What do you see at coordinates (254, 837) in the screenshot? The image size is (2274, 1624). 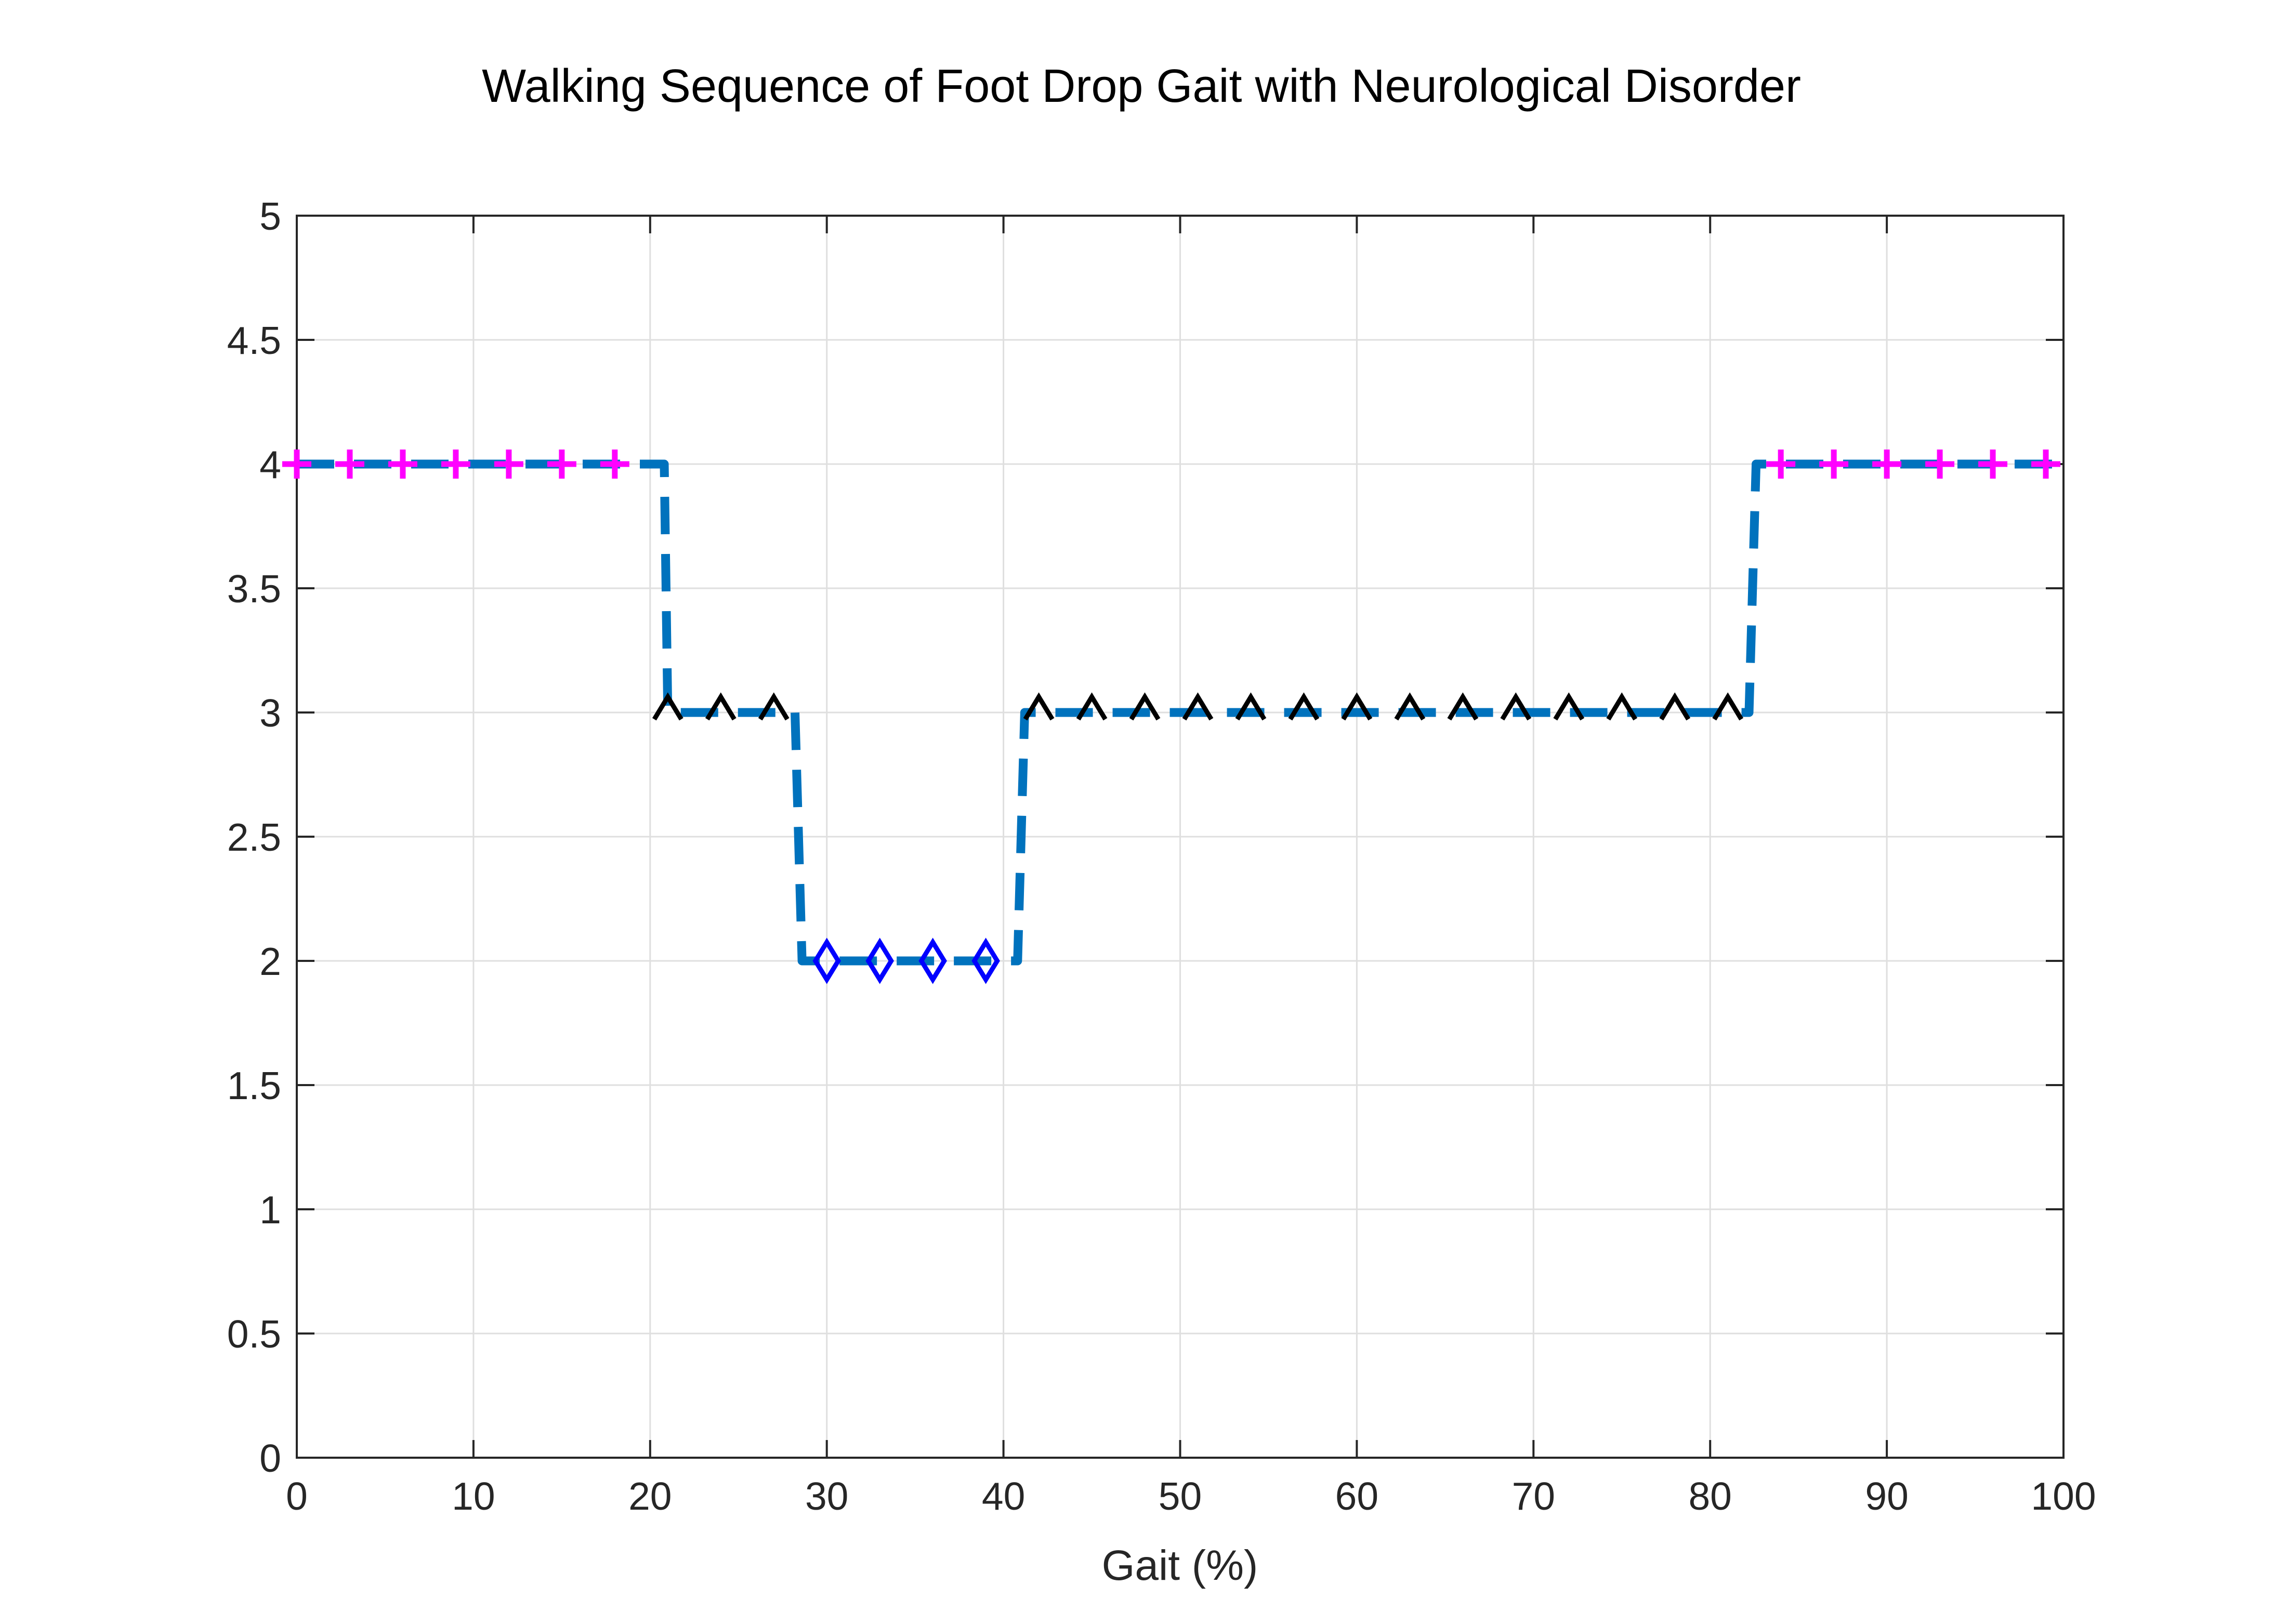 I see `y-tick-label: 2.5` at bounding box center [254, 837].